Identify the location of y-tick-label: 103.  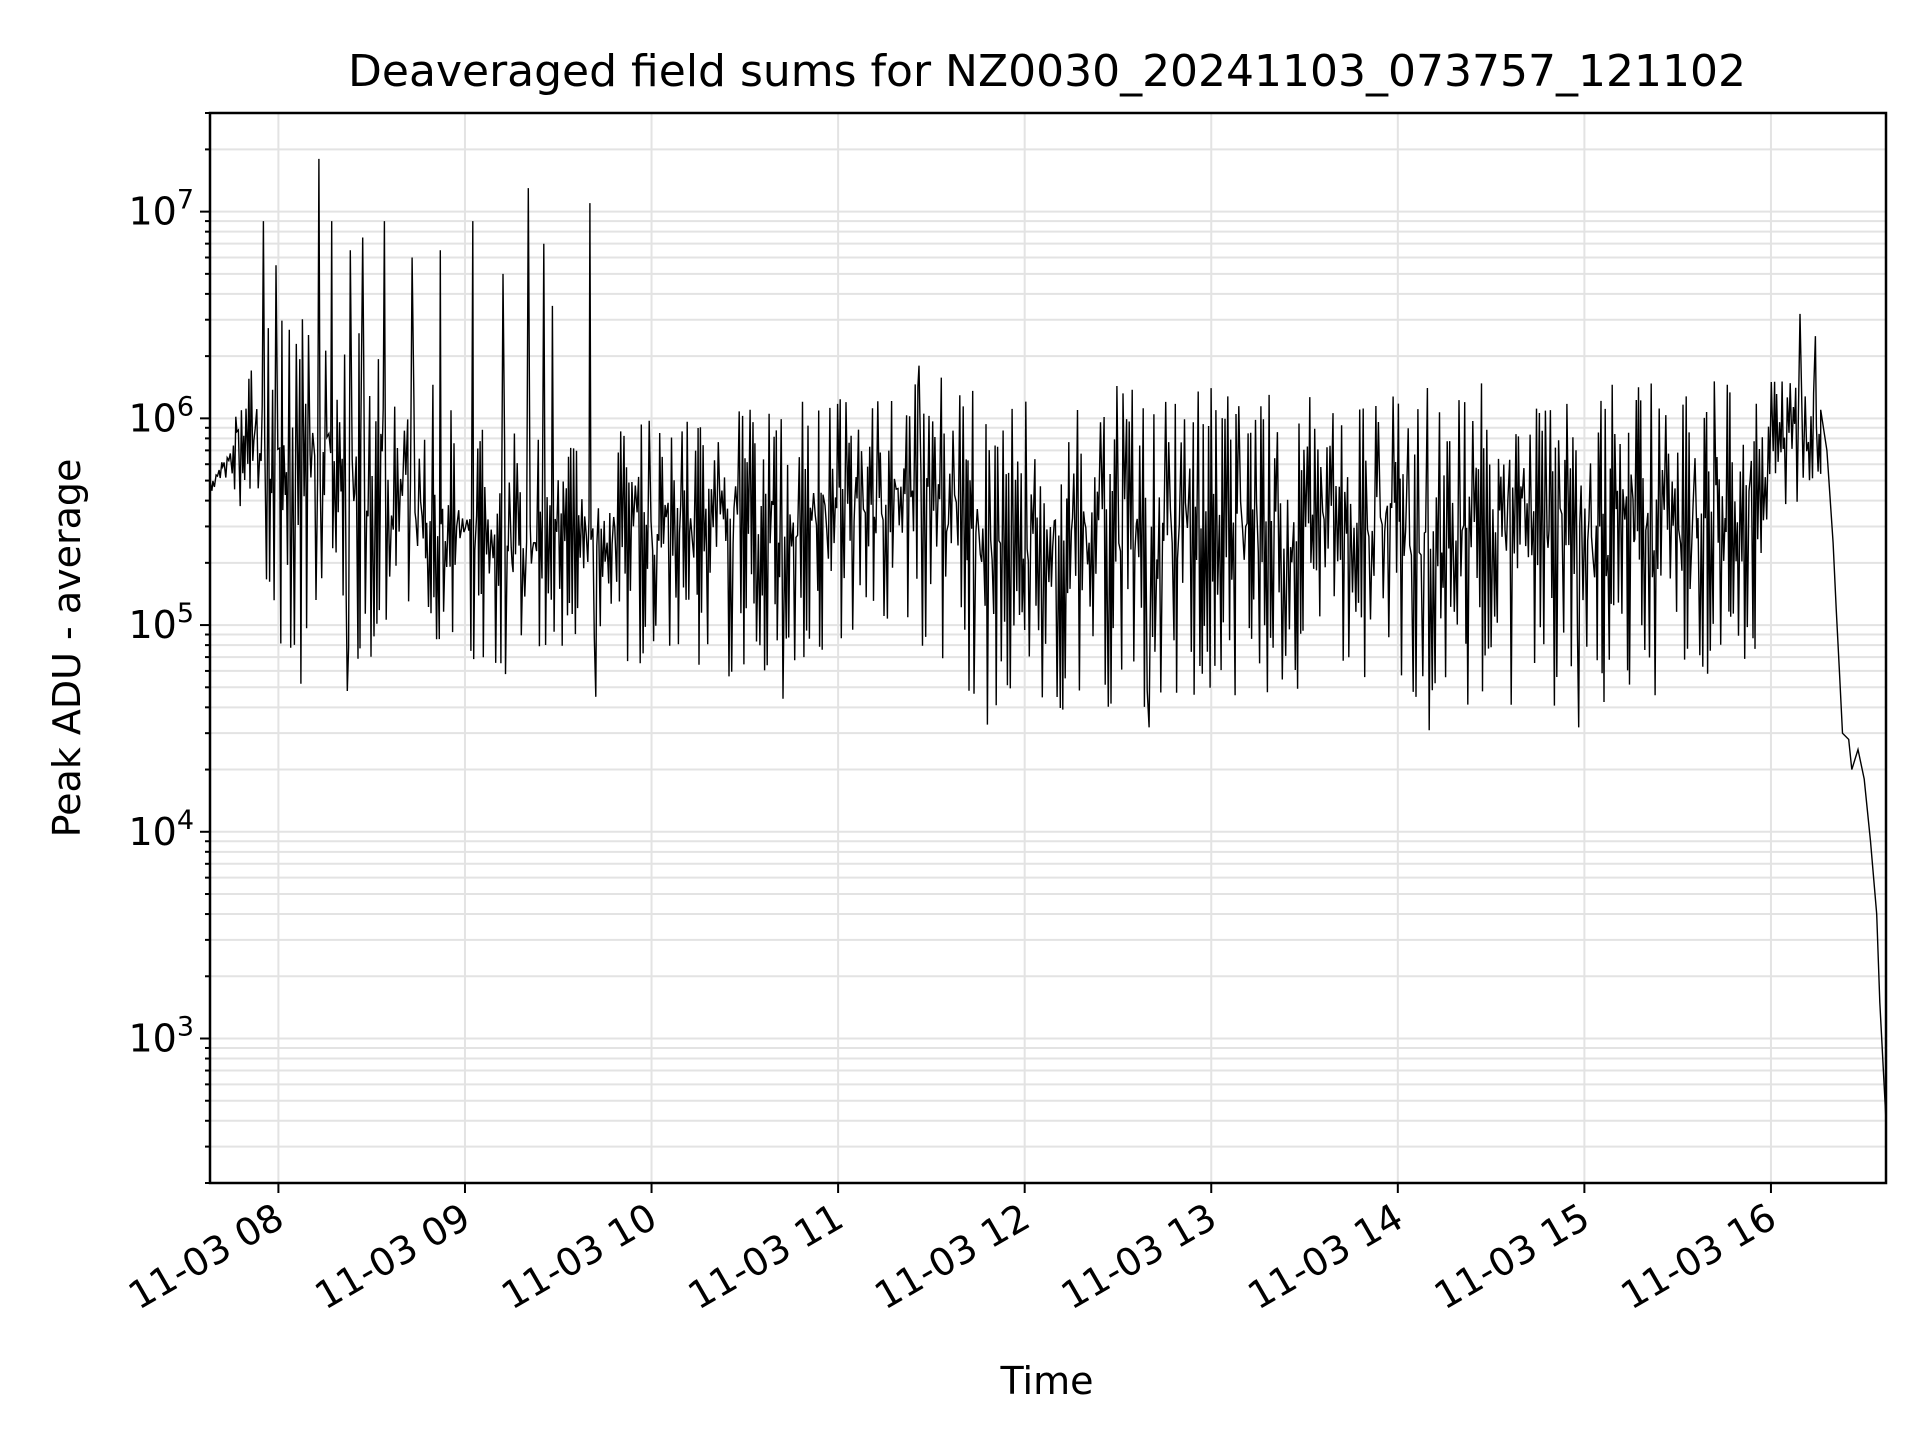
(161, 1036).